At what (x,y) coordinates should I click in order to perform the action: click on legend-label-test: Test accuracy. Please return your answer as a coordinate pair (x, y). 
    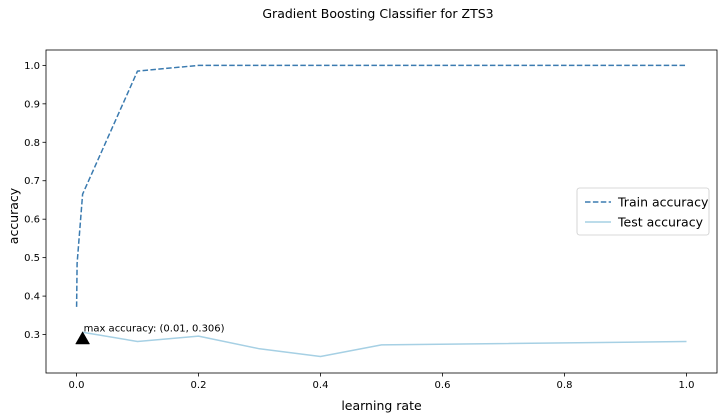
    Looking at the image, I should click on (660, 222).